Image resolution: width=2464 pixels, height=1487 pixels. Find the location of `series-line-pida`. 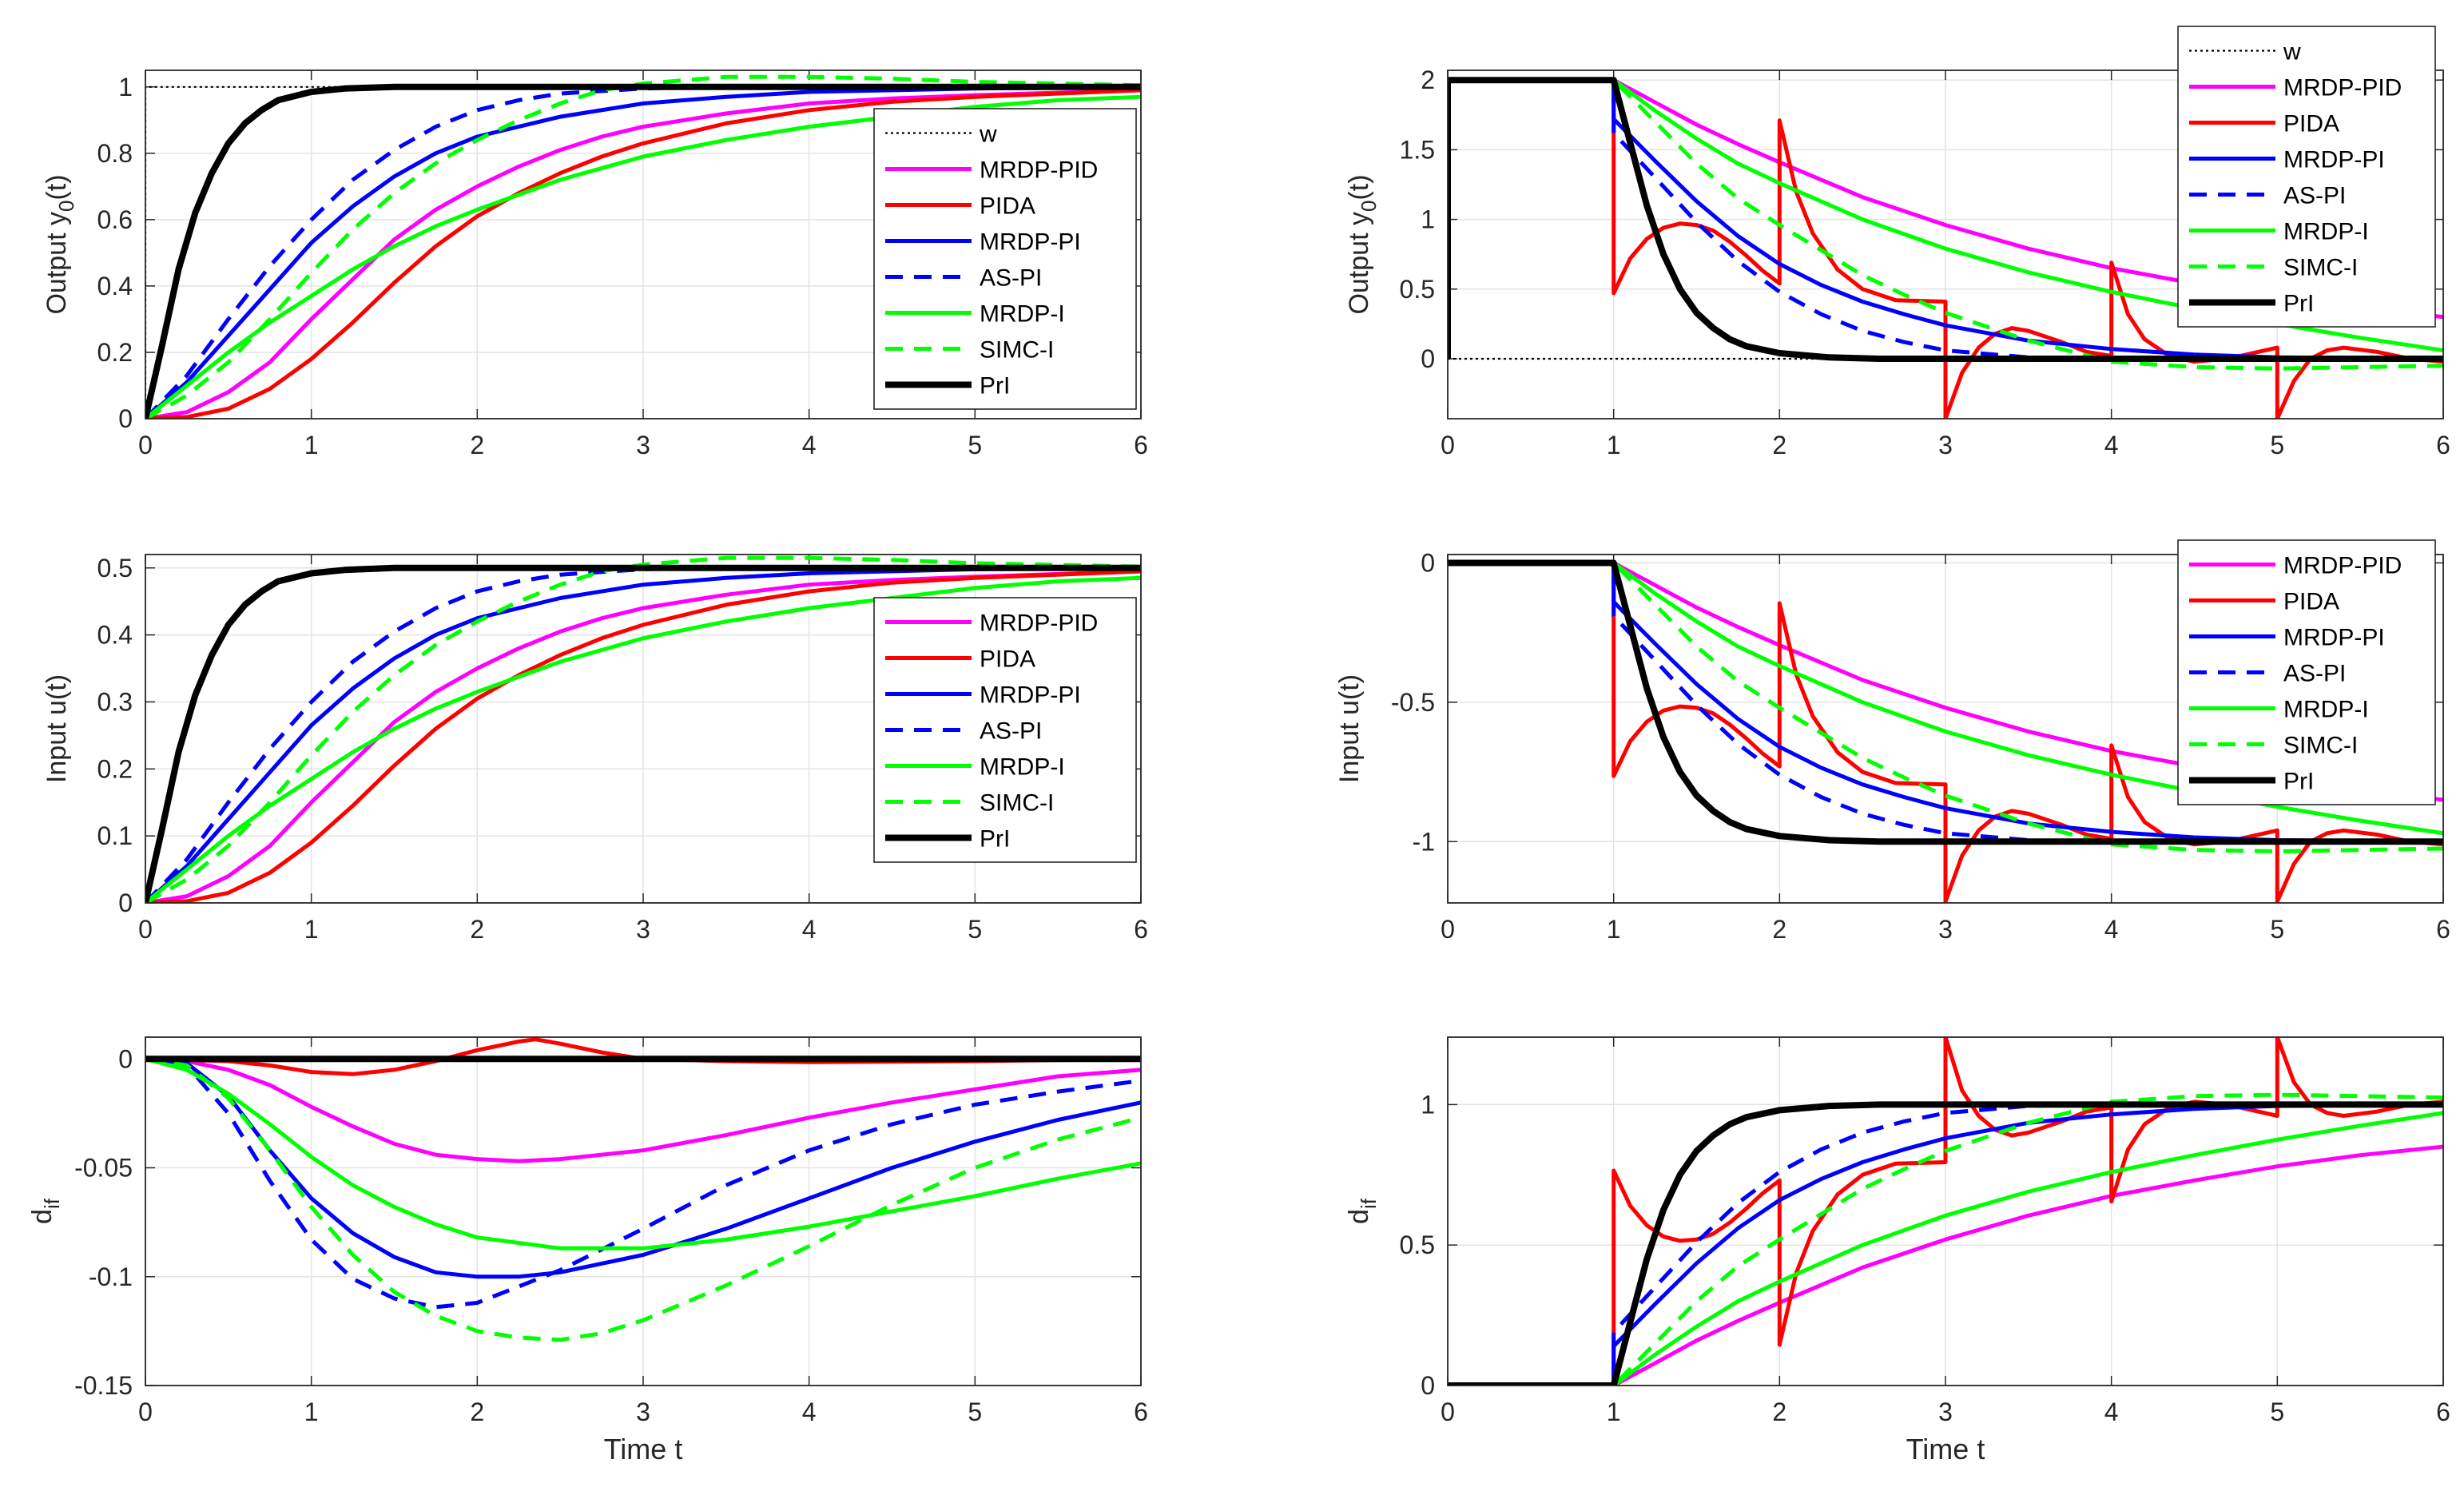

series-line-pida is located at coordinates (643, 736).